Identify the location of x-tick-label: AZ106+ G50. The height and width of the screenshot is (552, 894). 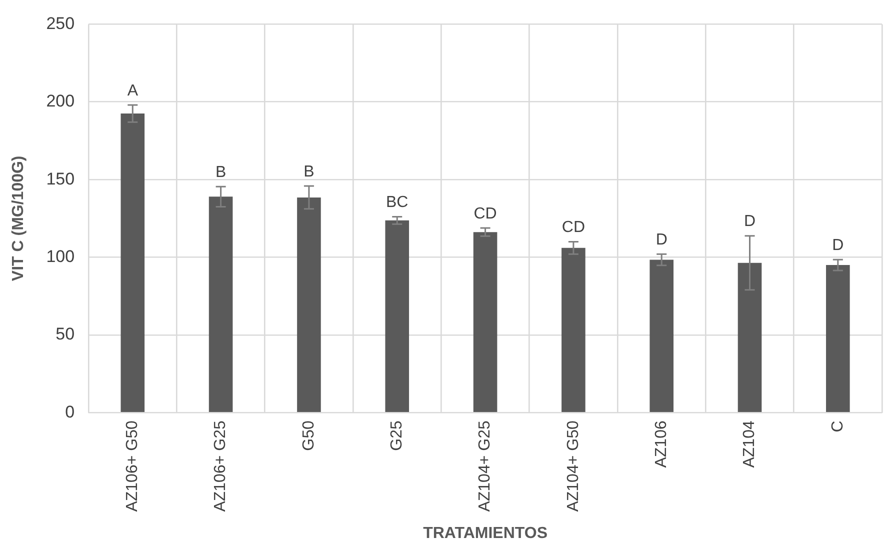
(133, 466).